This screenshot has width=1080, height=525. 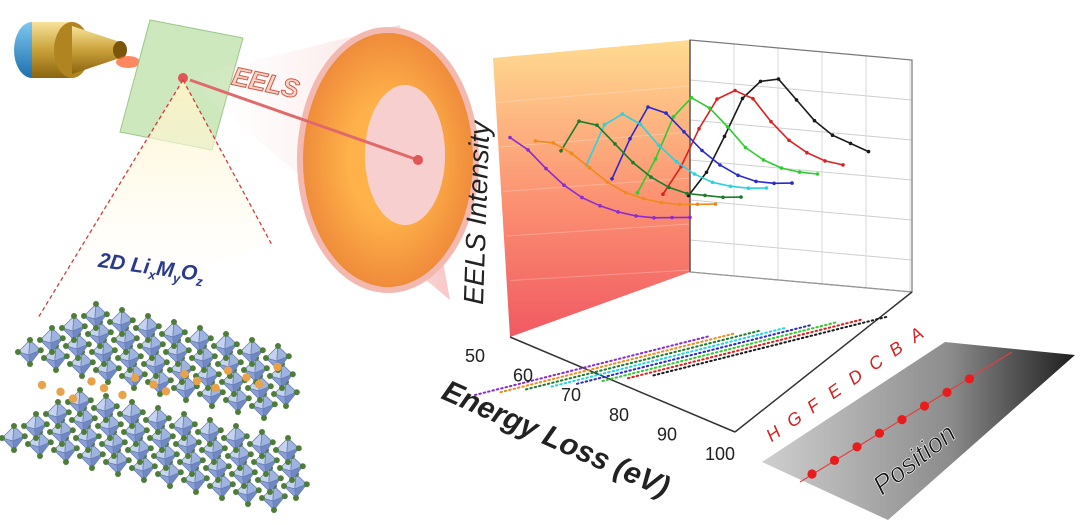 What do you see at coordinates (523, 376) in the screenshot?
I see `x-tick-60: 60` at bounding box center [523, 376].